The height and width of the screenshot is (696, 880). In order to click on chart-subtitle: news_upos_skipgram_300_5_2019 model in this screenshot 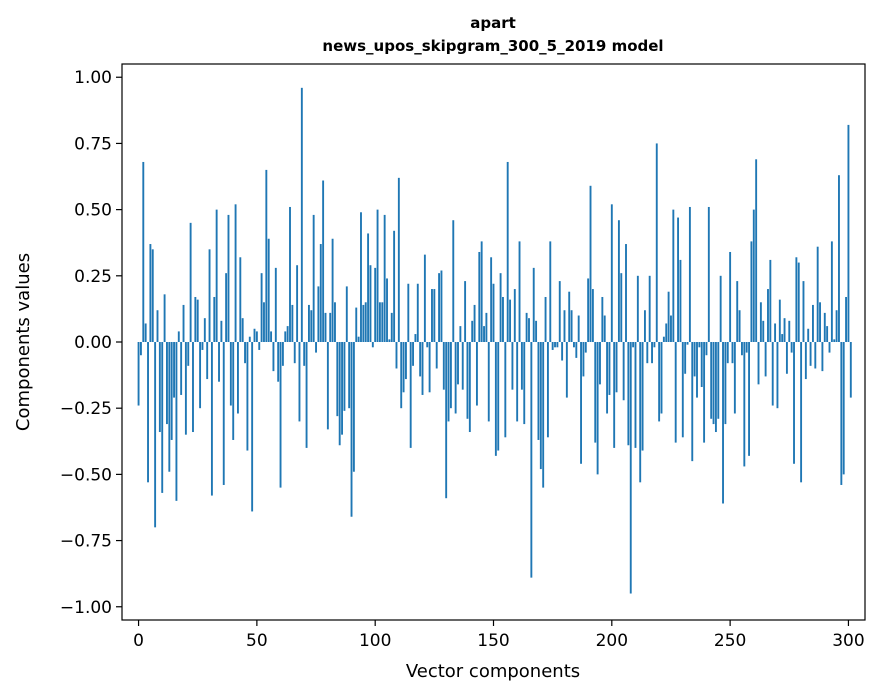, I will do `click(492, 46)`.